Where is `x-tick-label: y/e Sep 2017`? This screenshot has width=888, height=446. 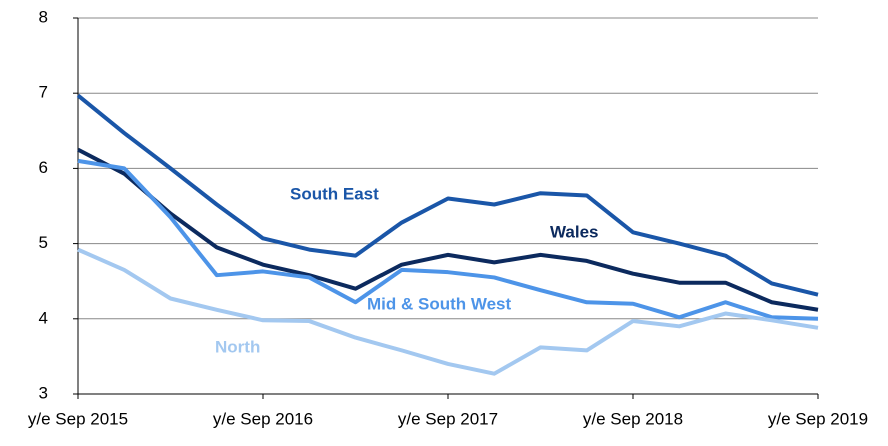 x-tick-label: y/e Sep 2017 is located at coordinates (448, 418).